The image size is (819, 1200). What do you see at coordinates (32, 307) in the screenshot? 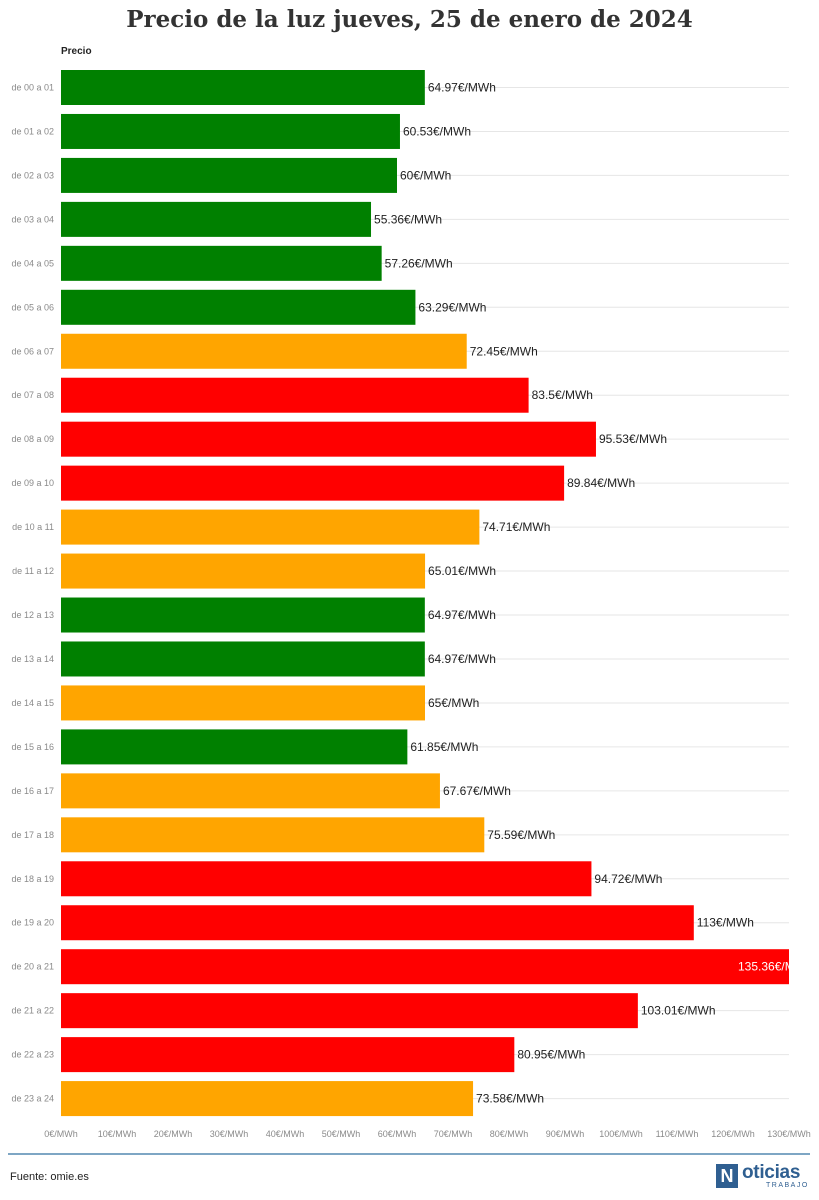
I see `category-label: de 05 a 06` at bounding box center [32, 307].